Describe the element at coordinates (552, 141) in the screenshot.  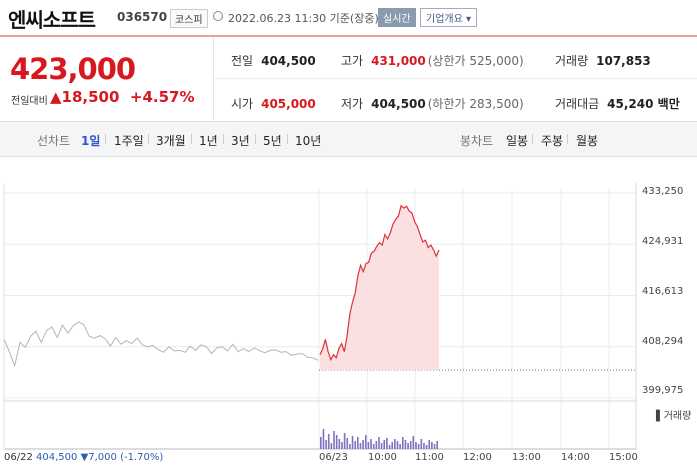
I see `tab-weekly: 주봉` at that location.